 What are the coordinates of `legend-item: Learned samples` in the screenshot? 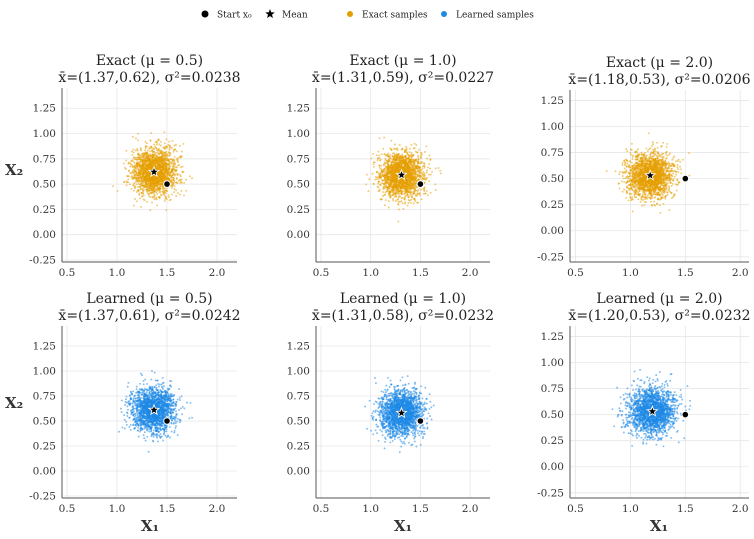 It's located at (487, 16).